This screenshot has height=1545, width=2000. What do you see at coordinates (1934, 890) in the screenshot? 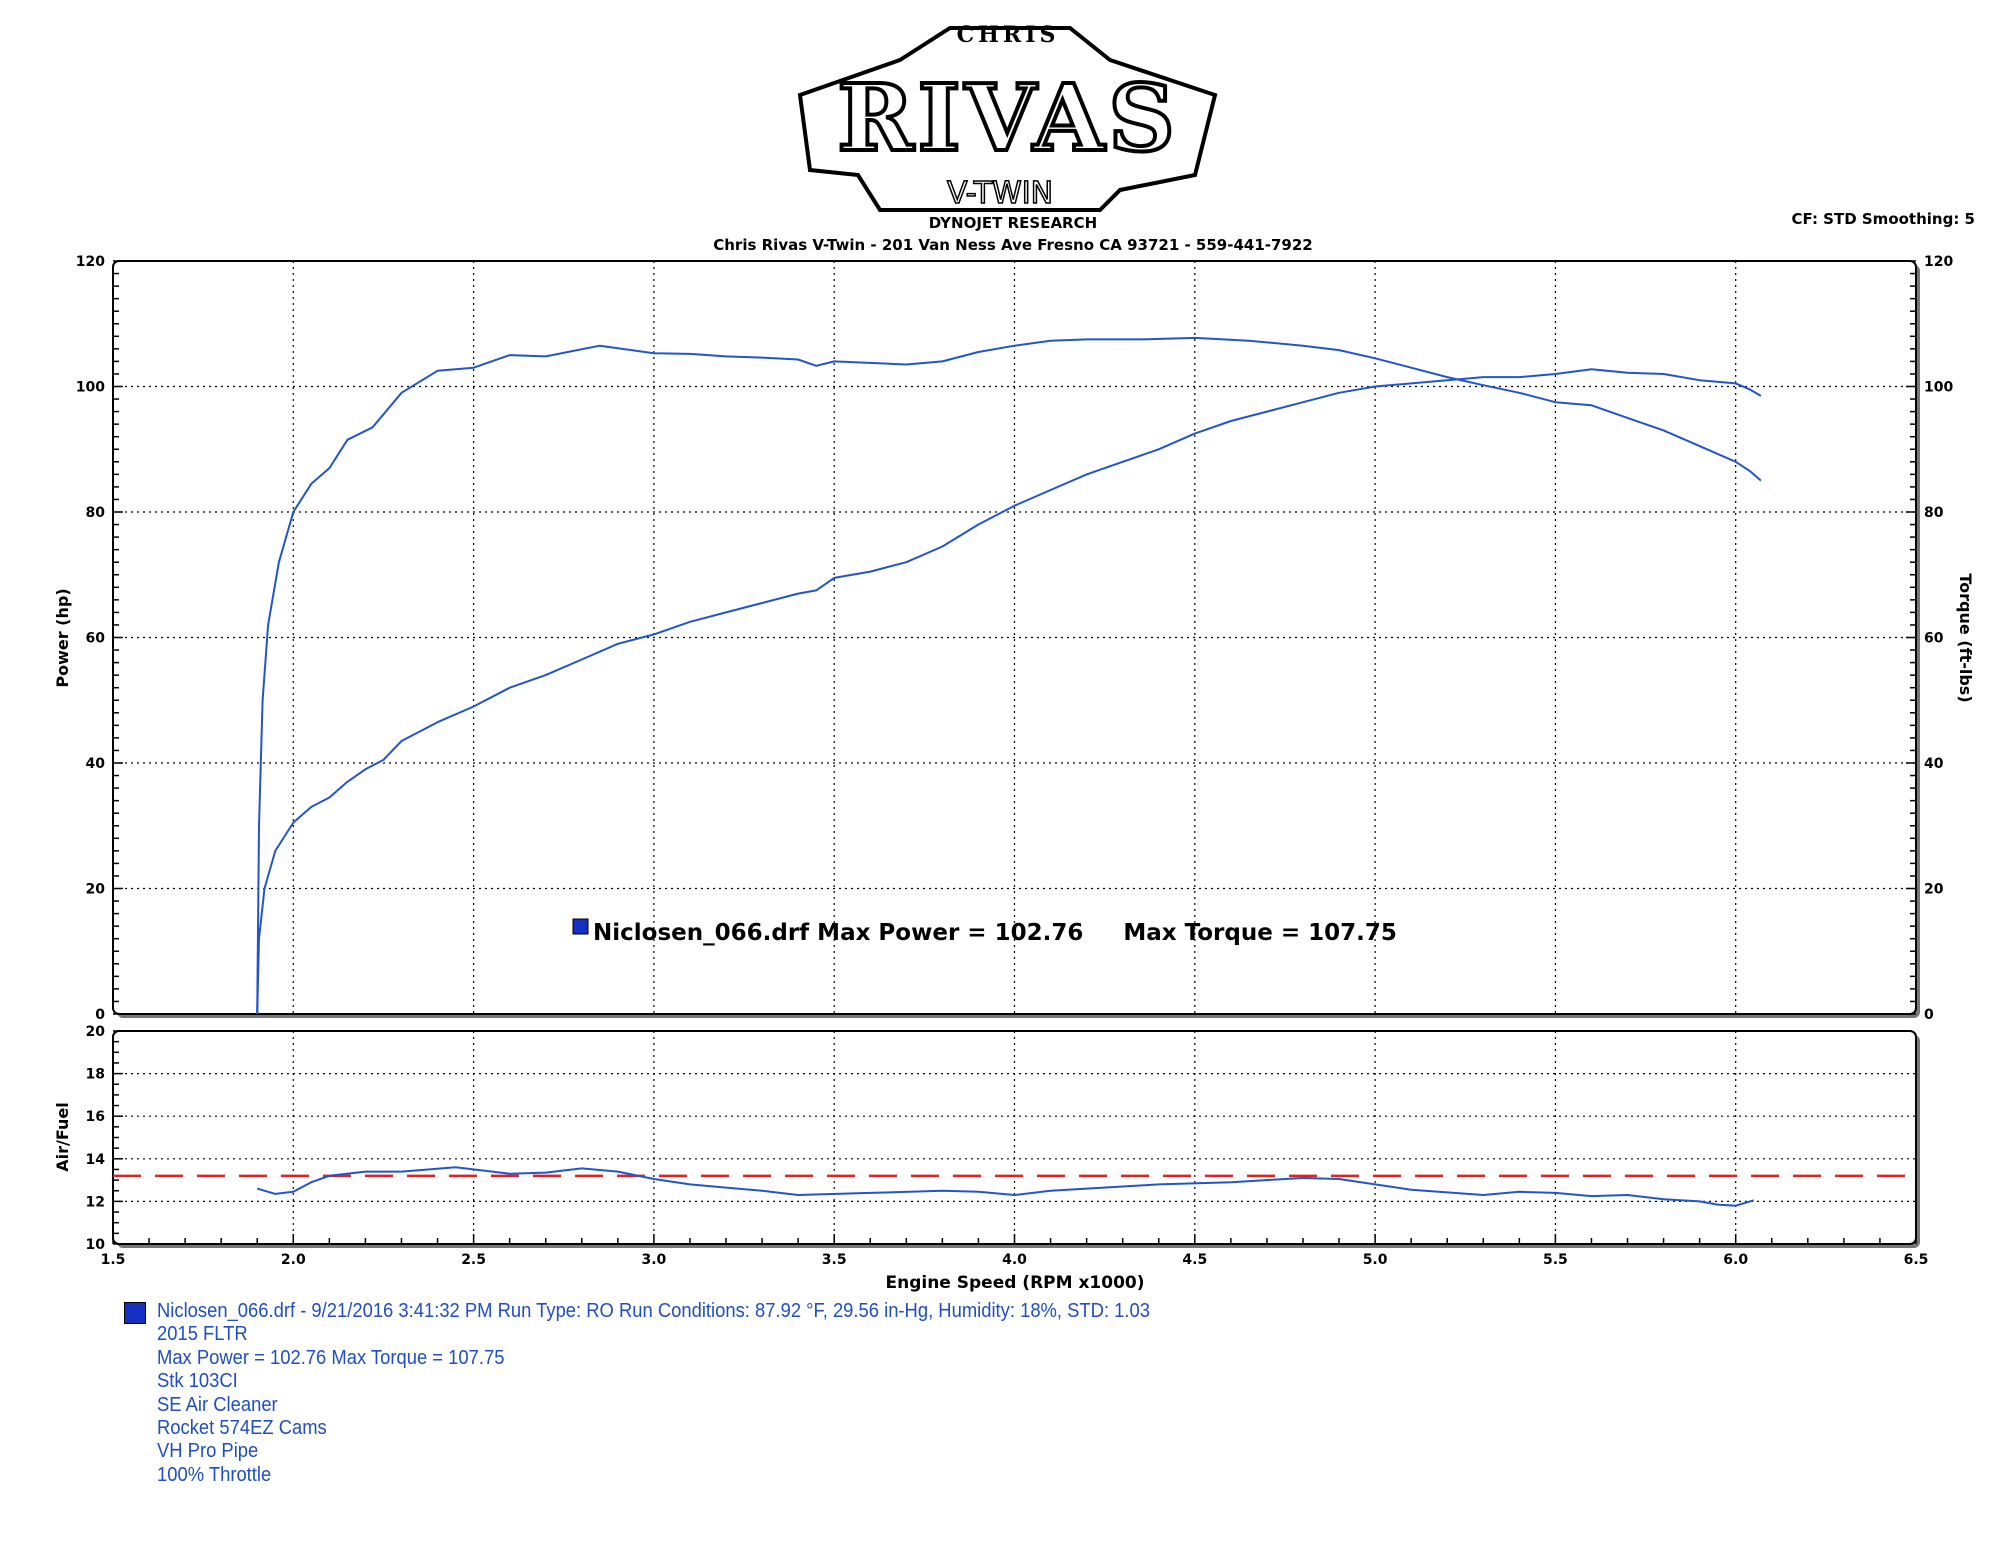
I see `y2-tick-label: 20` at bounding box center [1934, 890].